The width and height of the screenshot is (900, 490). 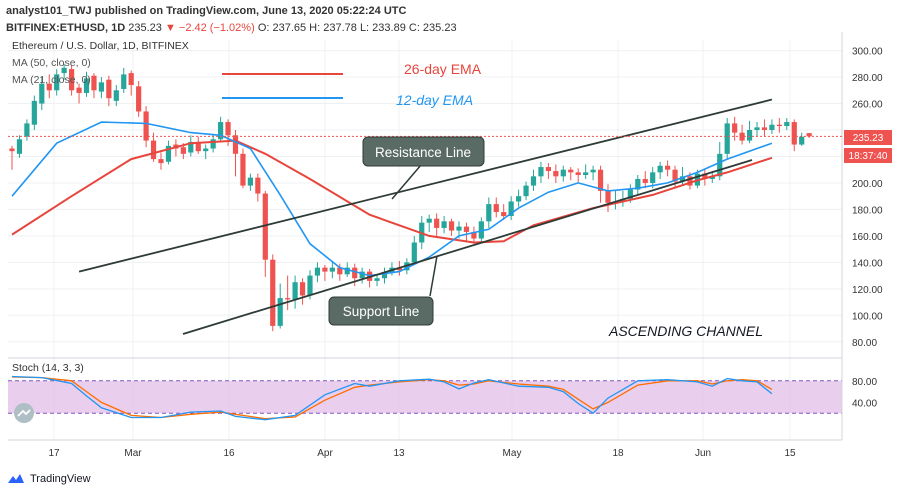 I want to click on stochastic-band, so click(x=425, y=397).